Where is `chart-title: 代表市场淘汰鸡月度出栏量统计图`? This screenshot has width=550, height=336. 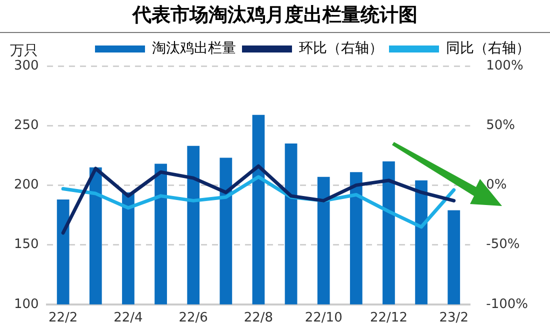 chart-title: 代表市场淘汰鸡月度出栏量统计图 is located at coordinates (275, 17).